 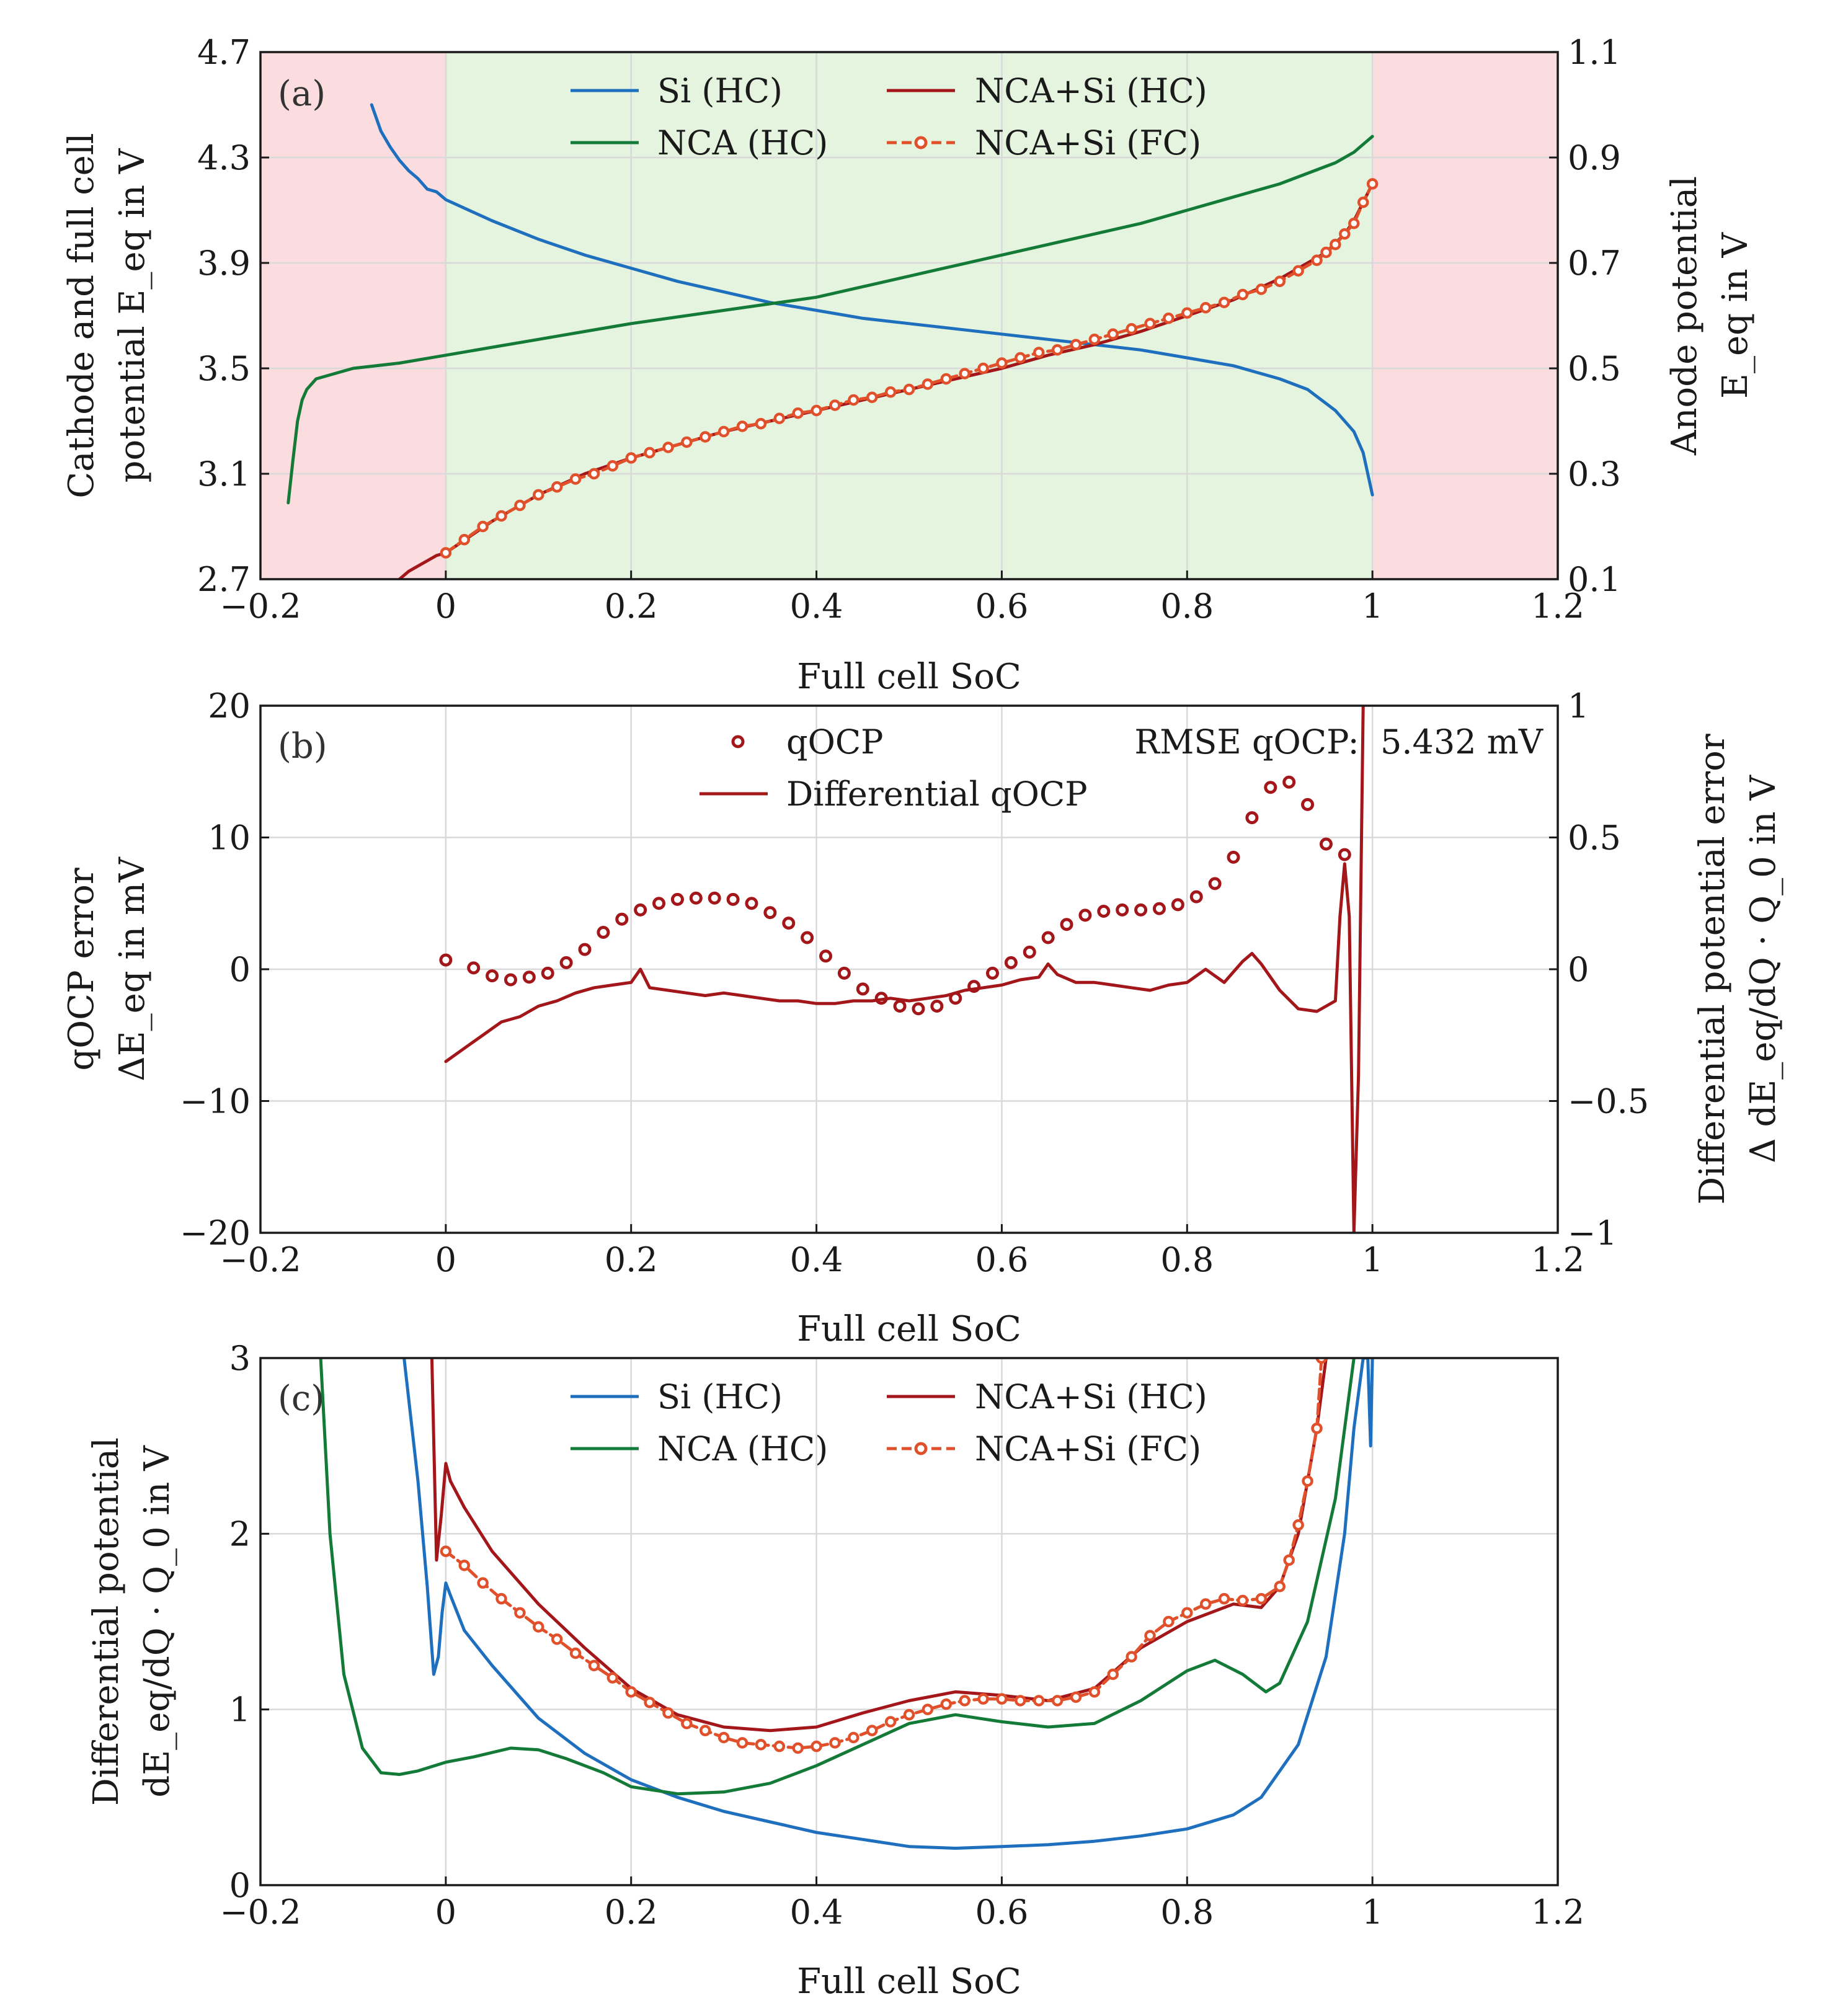 What do you see at coordinates (872, 300) in the screenshot?
I see `series-line-a-si-hc` at bounding box center [872, 300].